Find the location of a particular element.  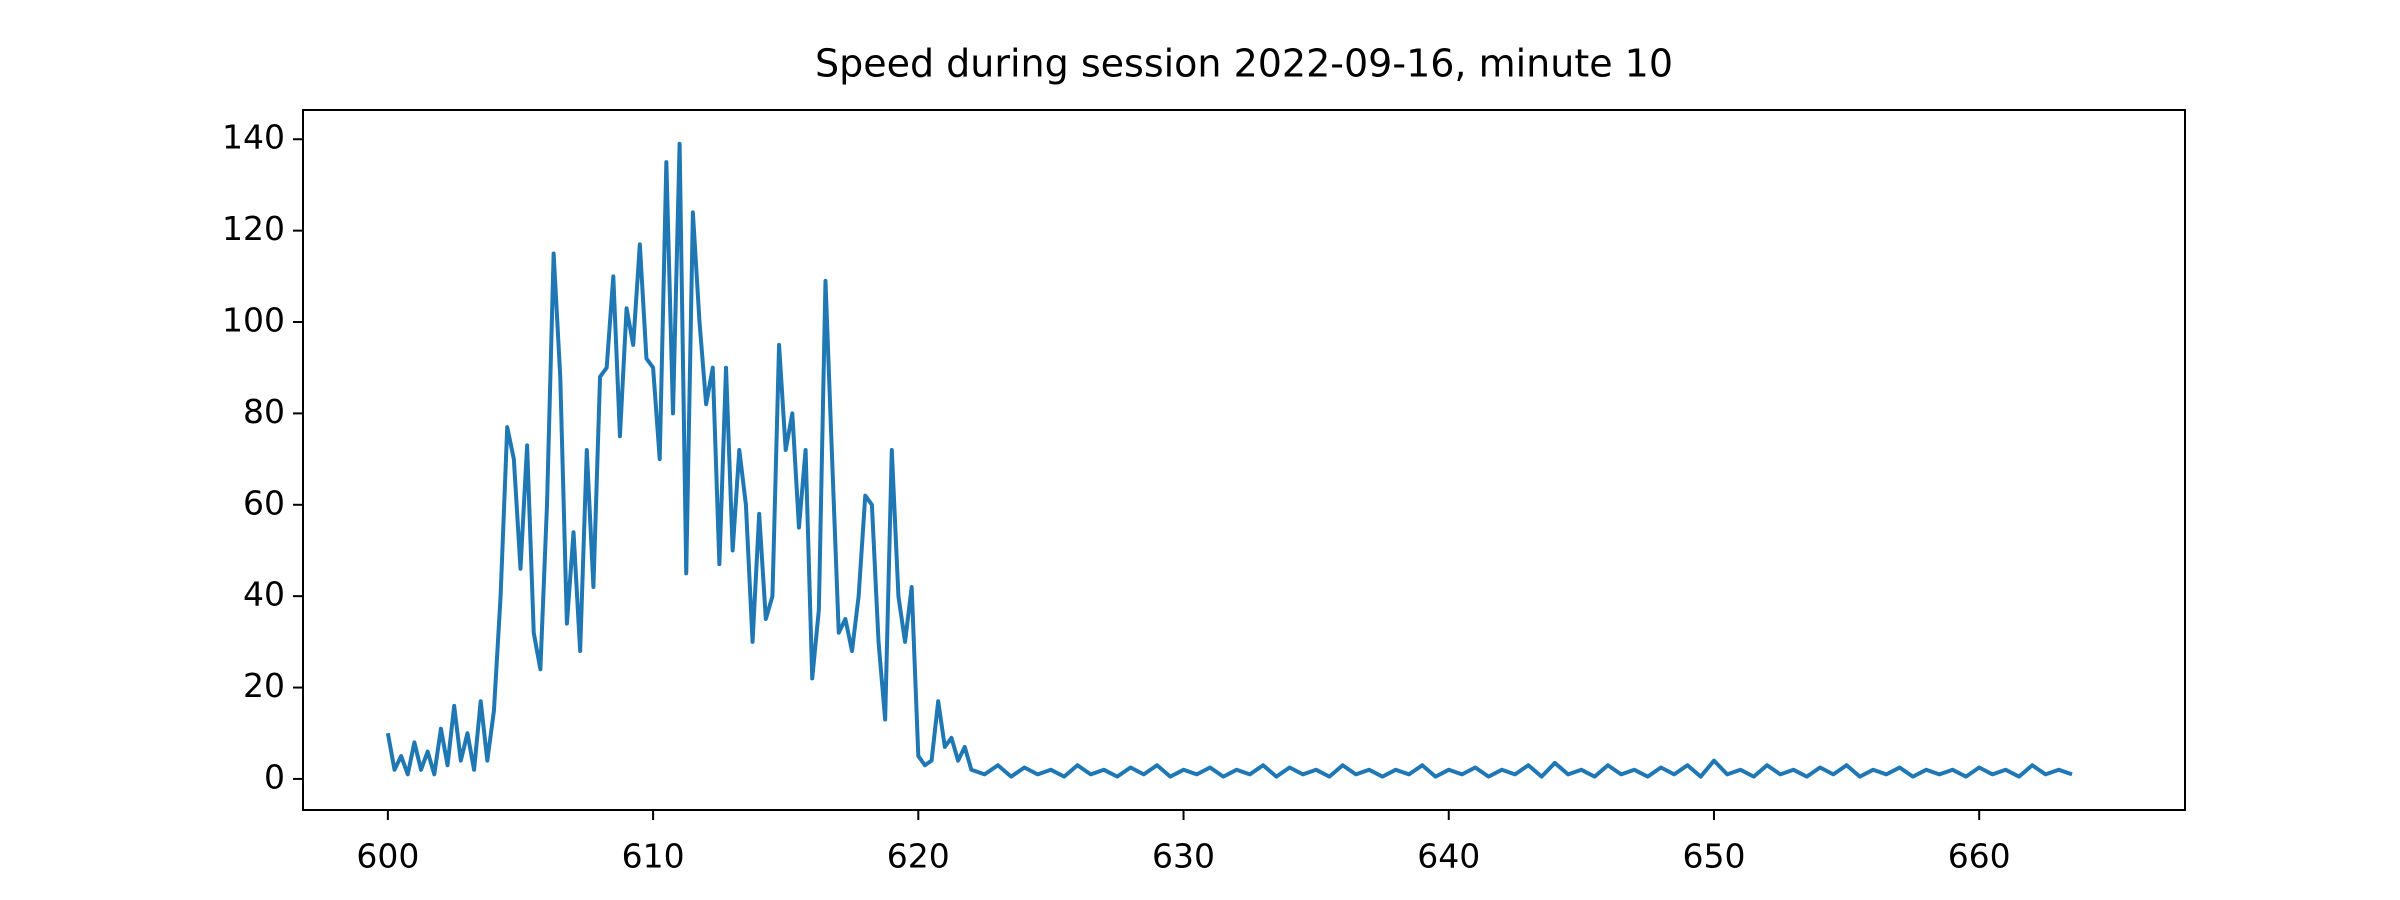

x-tick-label: 640 is located at coordinates (1448, 856).